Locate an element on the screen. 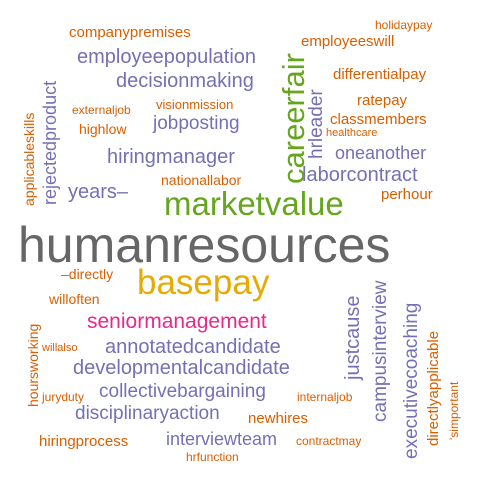 This screenshot has width=480, height=480. word-classmembers: classmembers is located at coordinates (378, 119).